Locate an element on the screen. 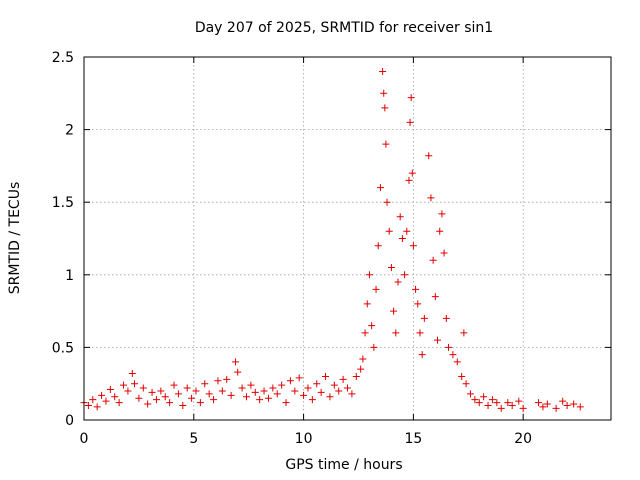 This screenshot has width=640, height=480. y-tick-label: 1.5 is located at coordinates (63, 203).